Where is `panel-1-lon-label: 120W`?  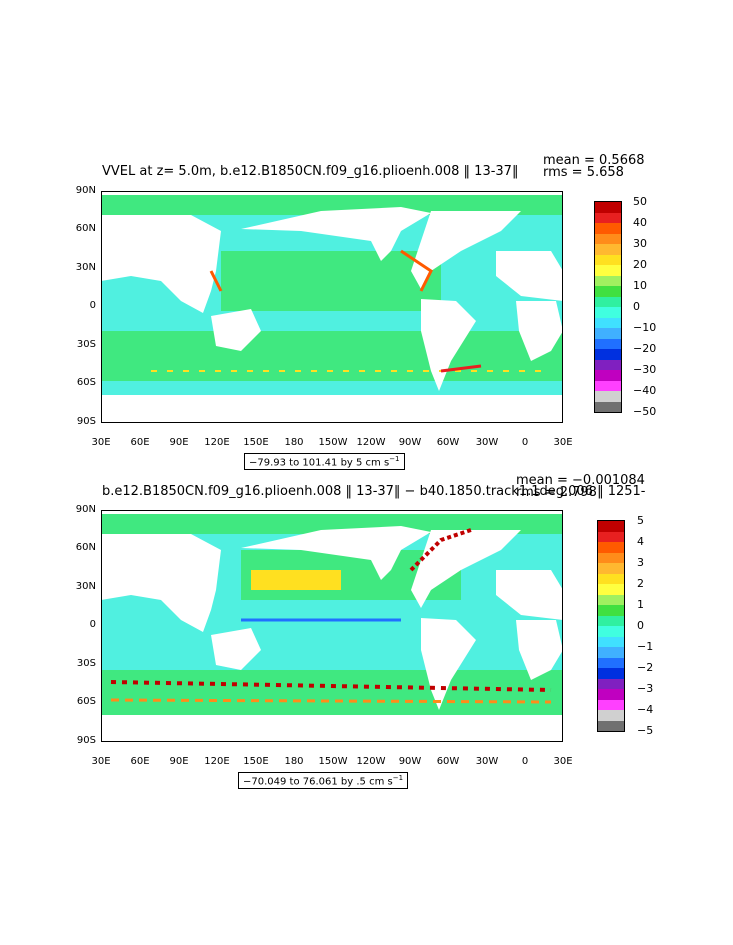
panel-1-lon-label: 120W is located at coordinates (371, 442).